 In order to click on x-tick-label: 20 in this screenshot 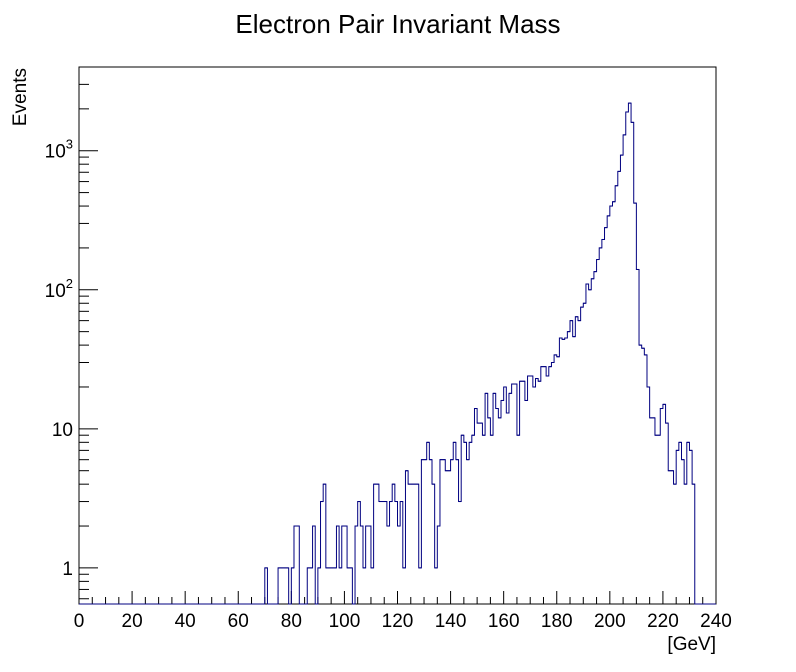, I will do `click(132, 621)`.